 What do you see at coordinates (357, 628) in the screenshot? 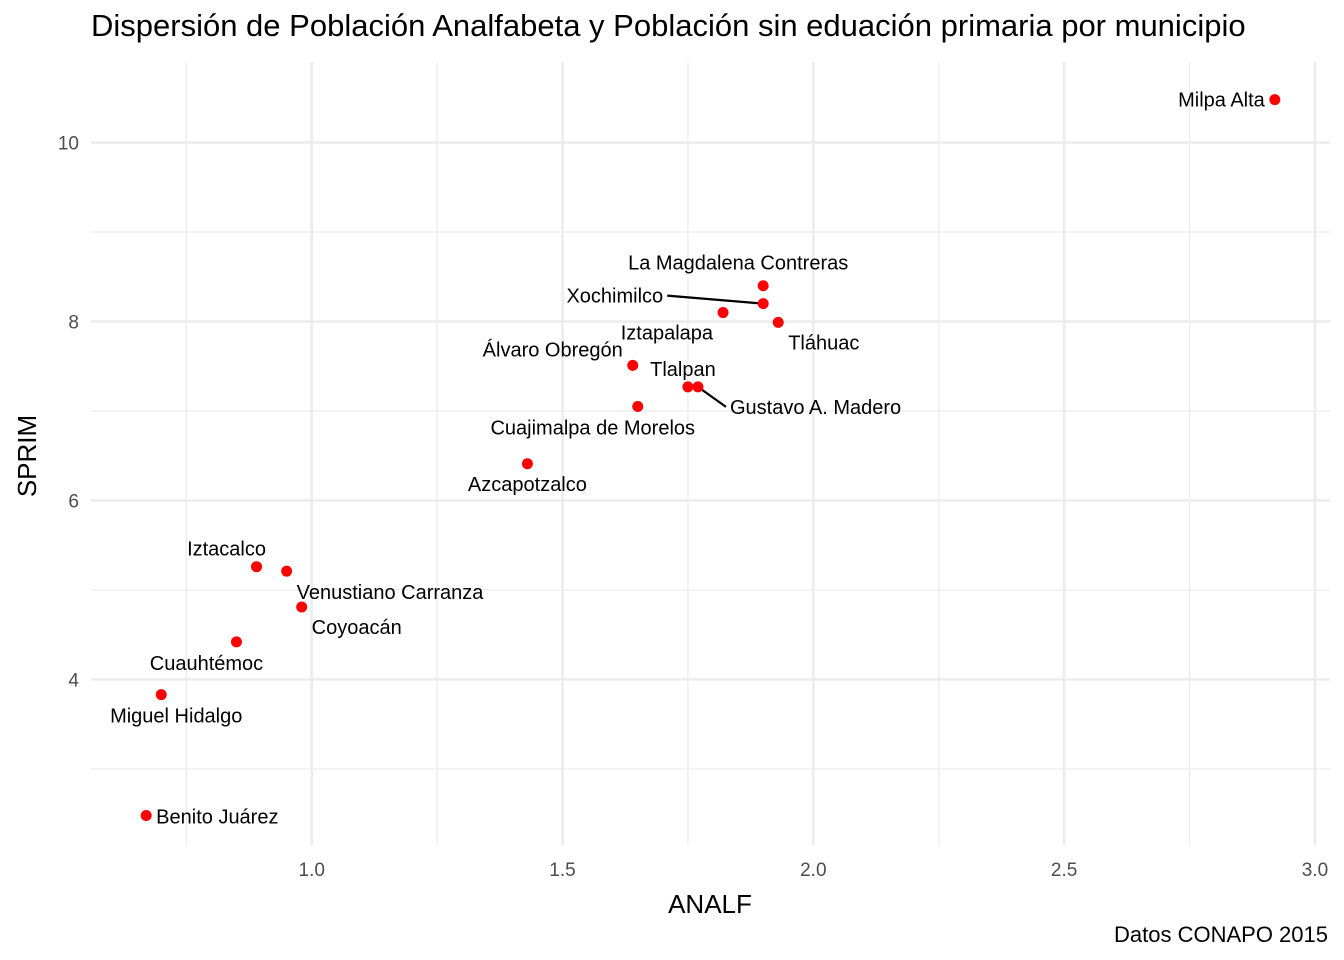
I see `point-label: Coyoacán` at bounding box center [357, 628].